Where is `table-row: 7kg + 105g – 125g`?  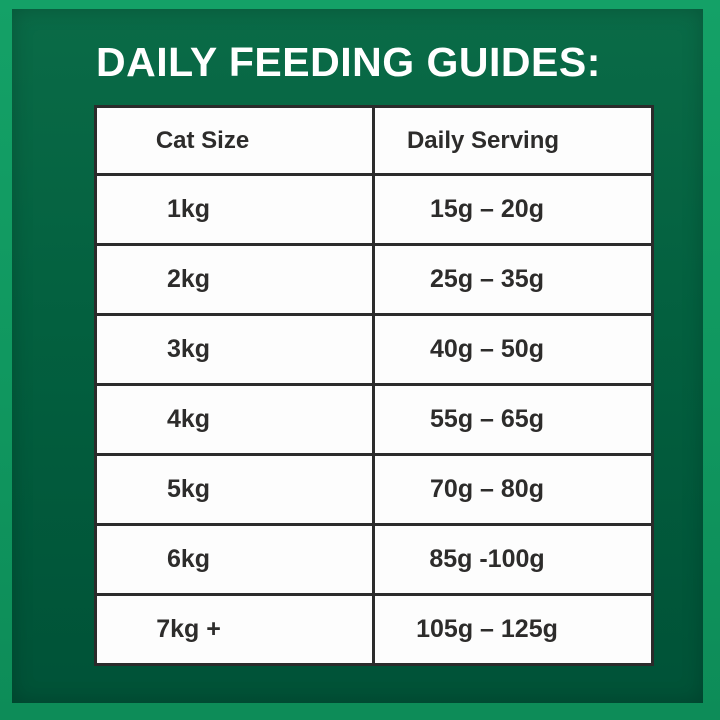 table-row: 7kg + 105g – 125g is located at coordinates (374, 629).